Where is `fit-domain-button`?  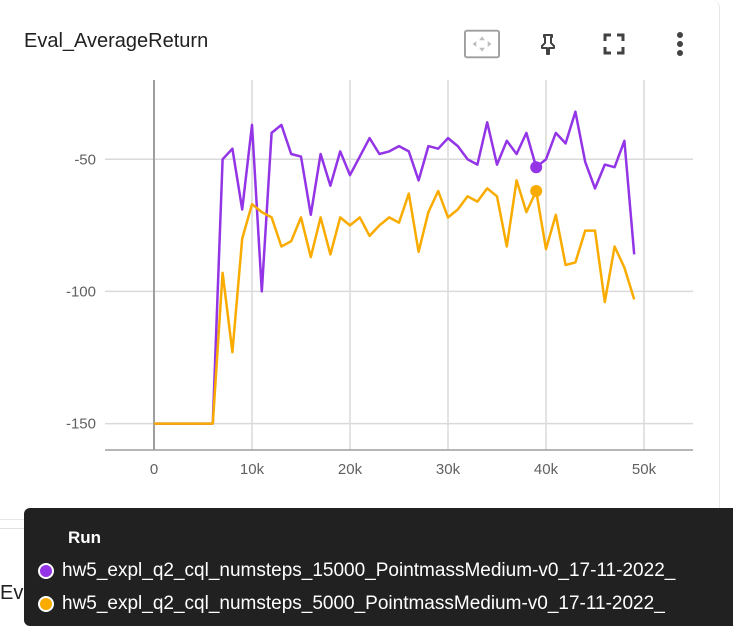 fit-domain-button is located at coordinates (482, 44).